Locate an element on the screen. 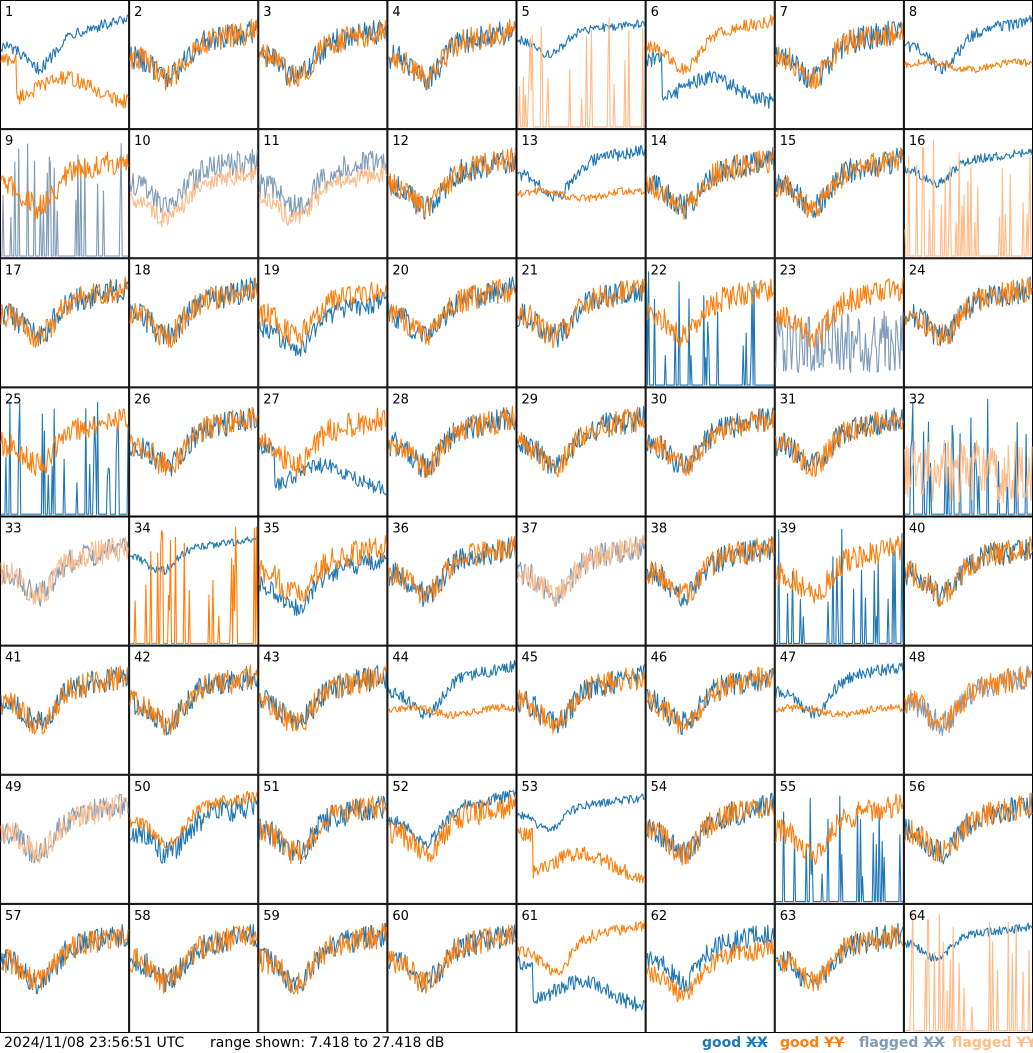  panel-29: 29 is located at coordinates (581, 452).